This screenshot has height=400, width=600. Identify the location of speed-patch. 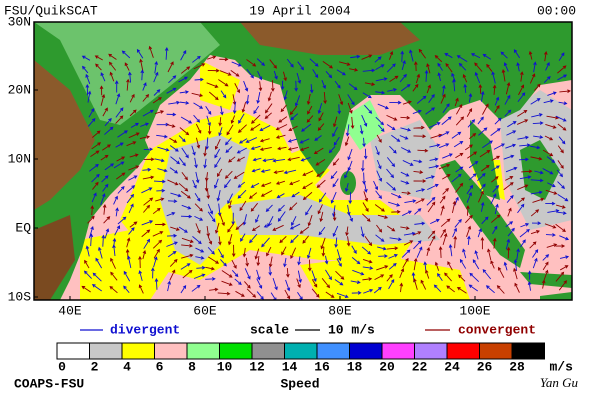
(205, 200).